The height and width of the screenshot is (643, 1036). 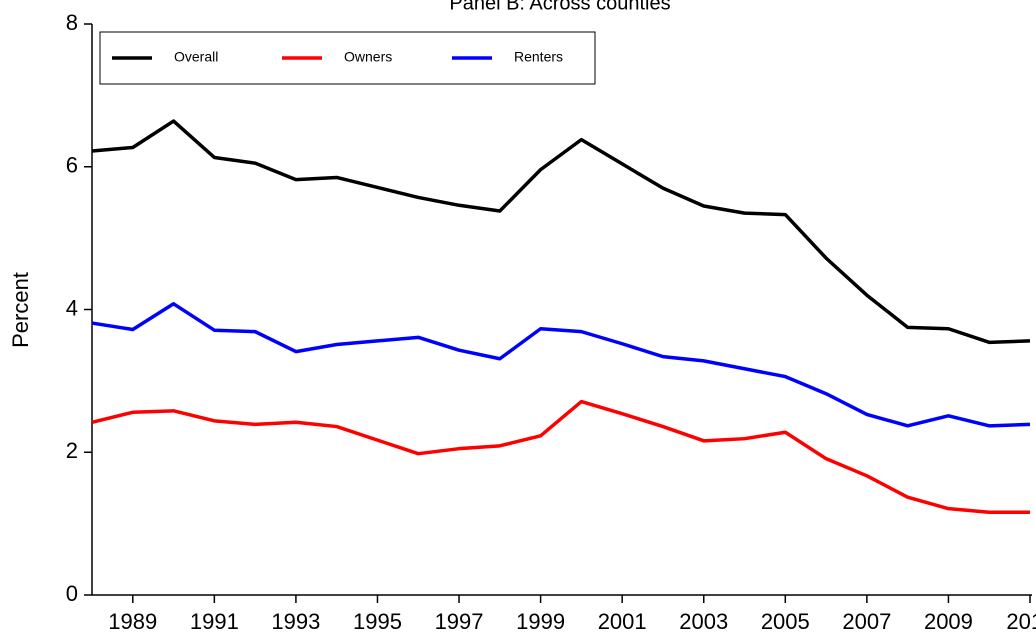 What do you see at coordinates (866, 621) in the screenshot?
I see `x-tick-label: 2007` at bounding box center [866, 621].